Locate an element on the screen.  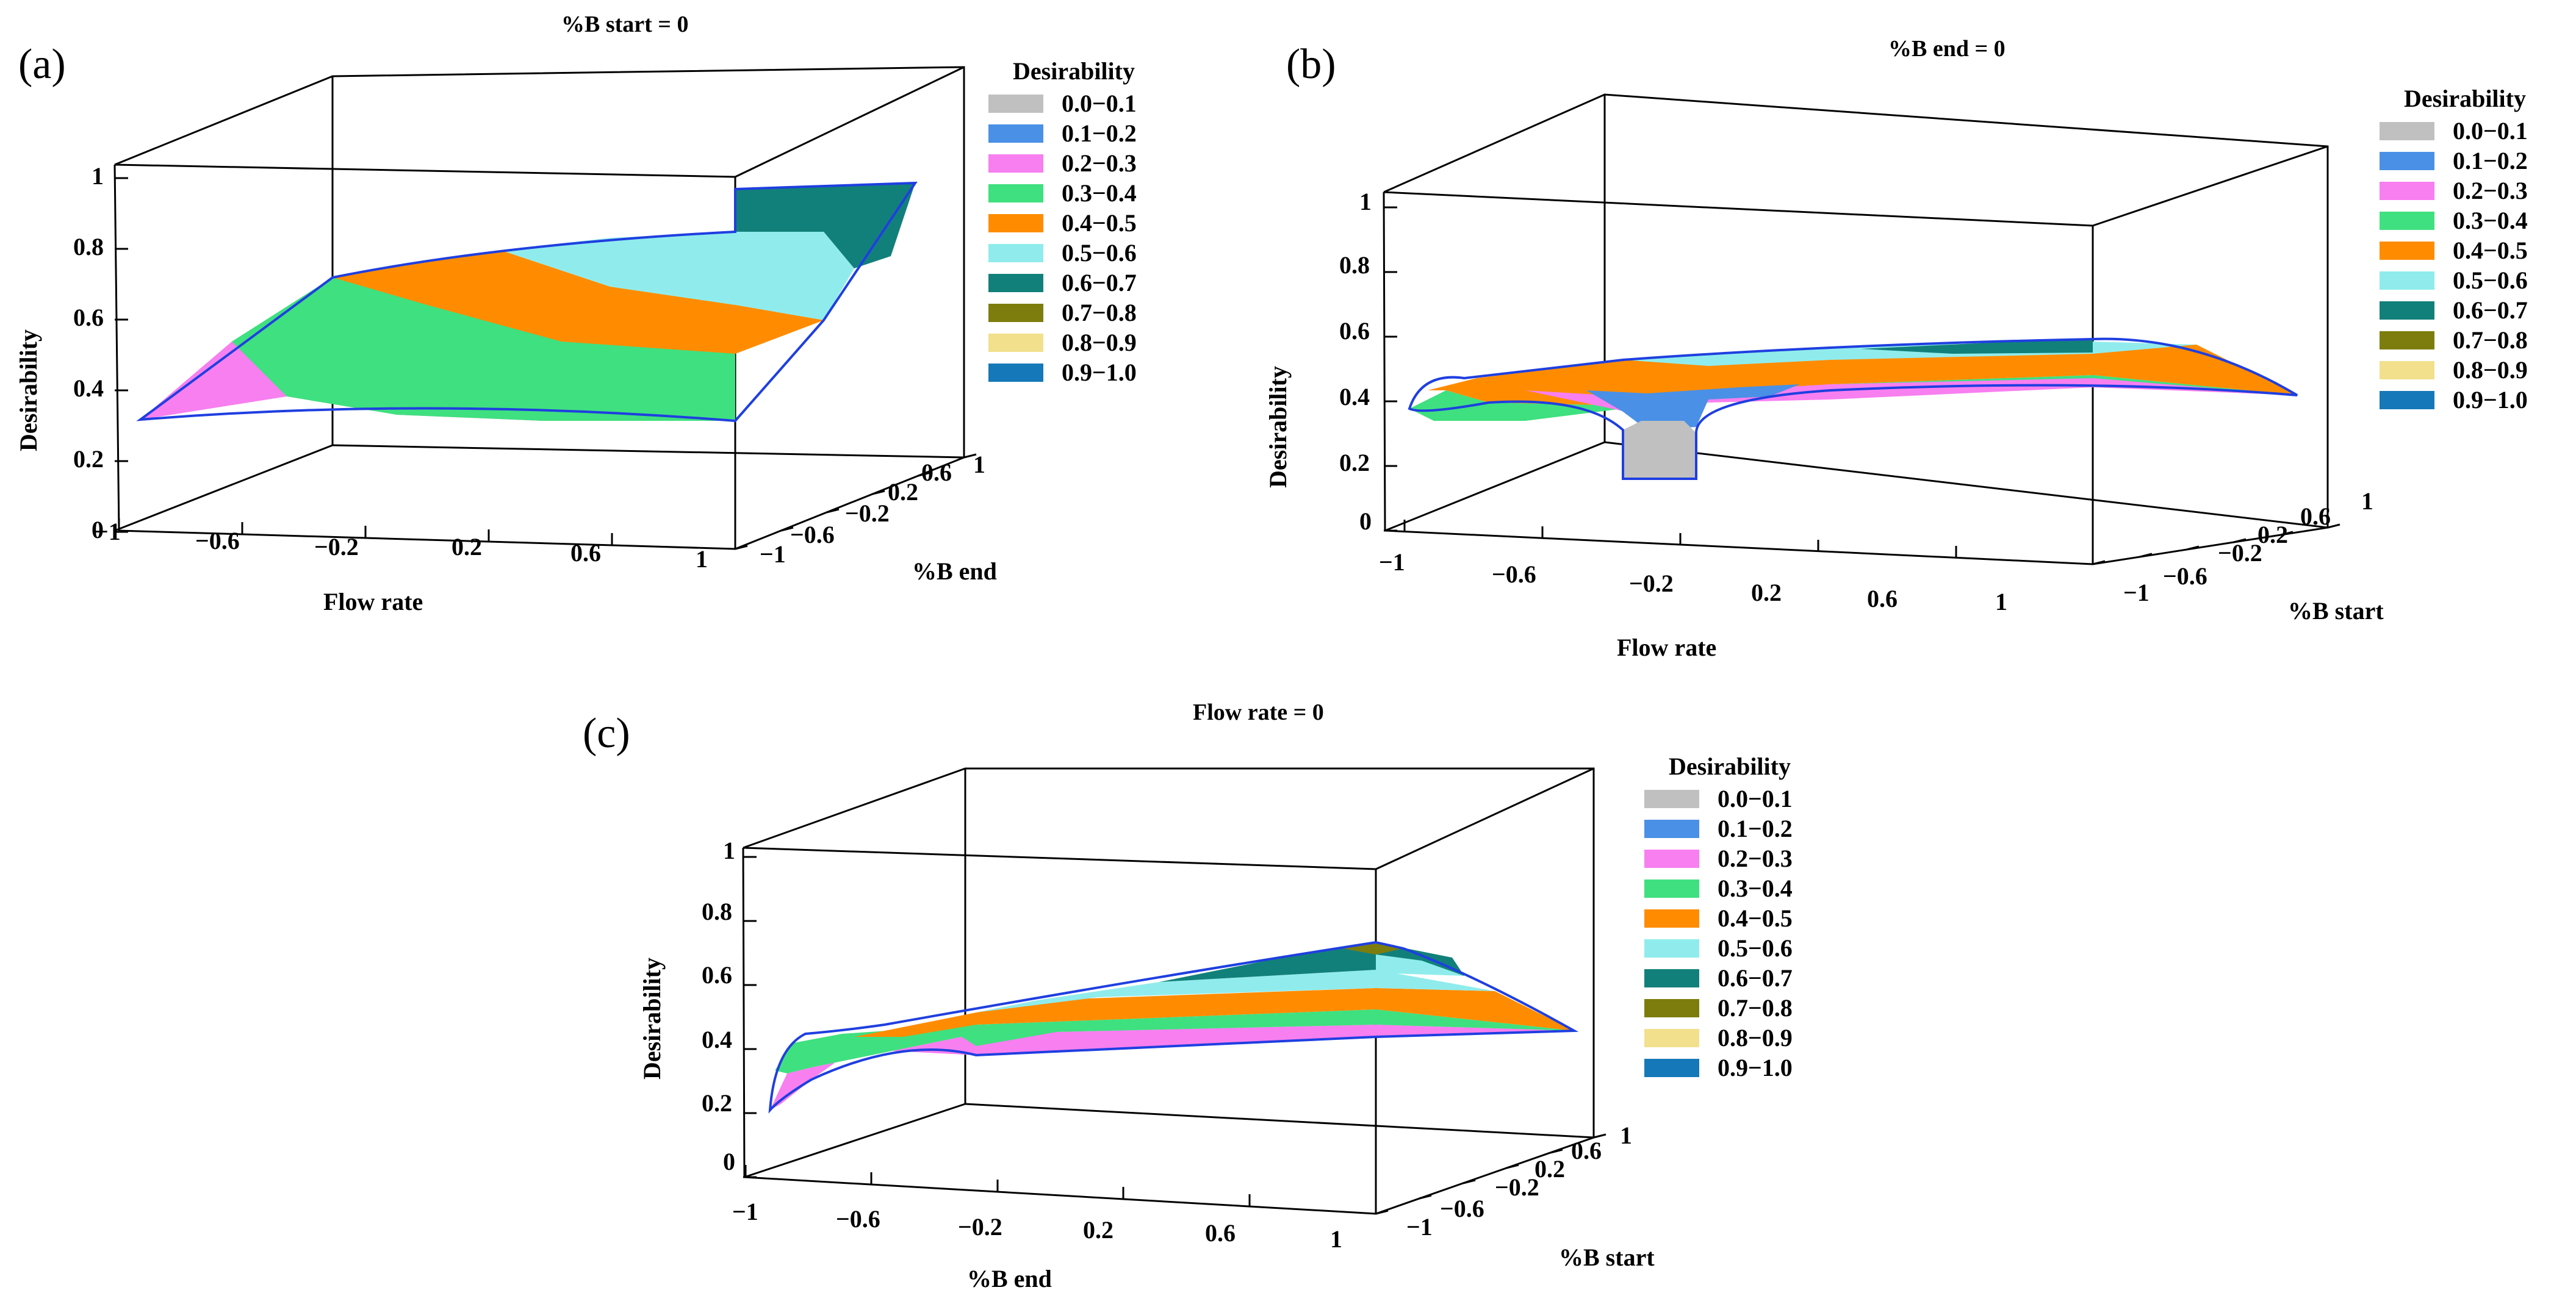
panel-b-y-label: %B start is located at coordinates (2336, 611).